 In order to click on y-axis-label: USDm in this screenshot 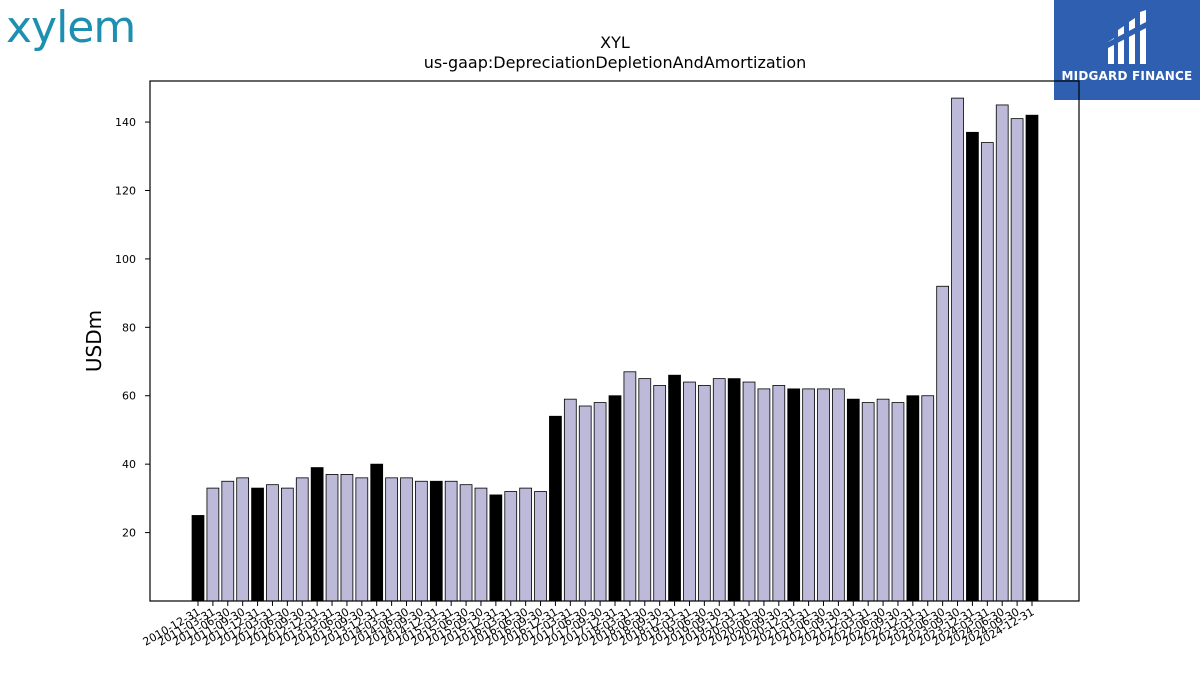, I will do `click(94, 341)`.